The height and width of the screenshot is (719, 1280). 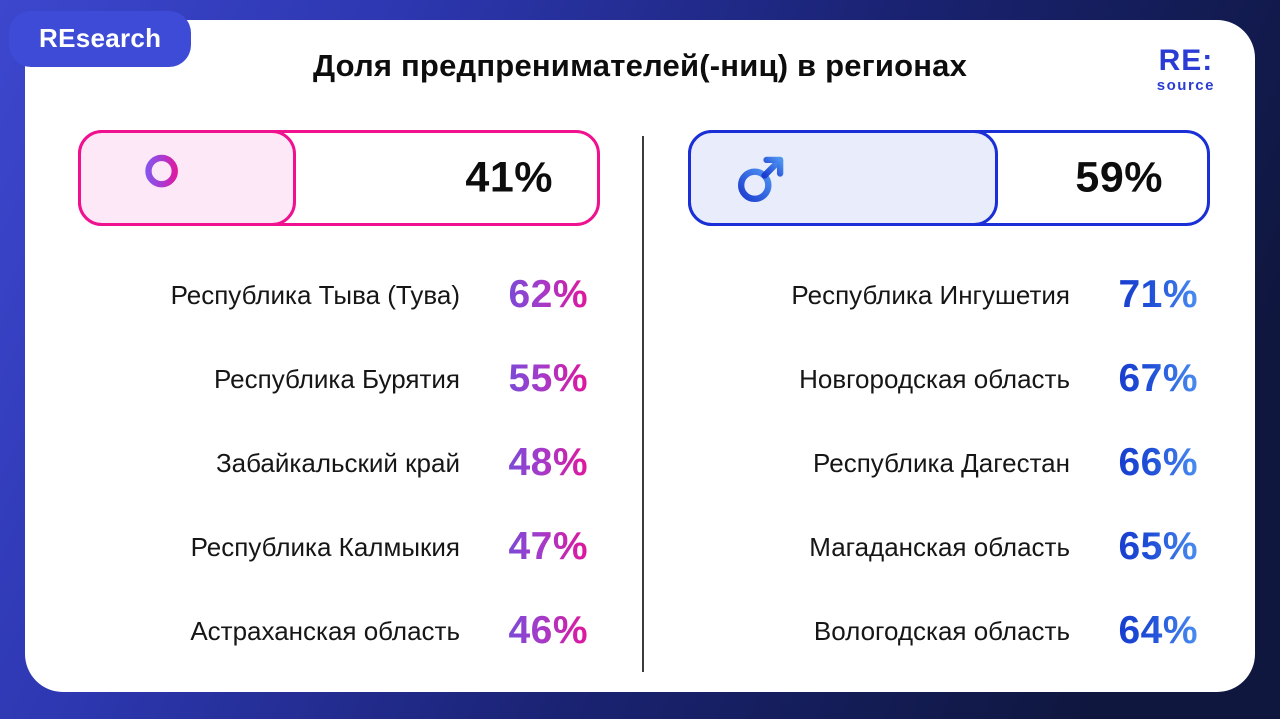 What do you see at coordinates (843, 178) in the screenshot?
I see `male-share-fill` at bounding box center [843, 178].